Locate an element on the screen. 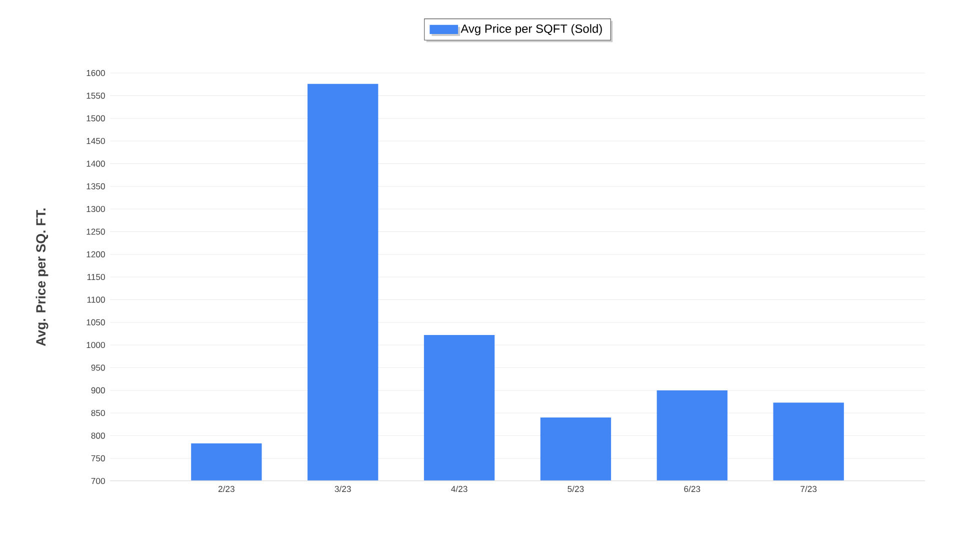  y-tick-label: 1600 is located at coordinates (95, 73).